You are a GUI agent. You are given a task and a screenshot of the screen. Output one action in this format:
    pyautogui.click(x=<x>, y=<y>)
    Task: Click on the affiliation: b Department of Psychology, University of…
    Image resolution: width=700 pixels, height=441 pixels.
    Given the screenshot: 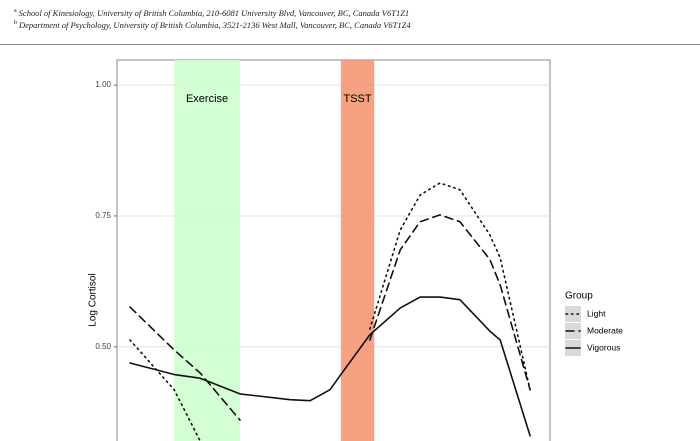 What is the action you would take?
    pyautogui.click(x=212, y=25)
    